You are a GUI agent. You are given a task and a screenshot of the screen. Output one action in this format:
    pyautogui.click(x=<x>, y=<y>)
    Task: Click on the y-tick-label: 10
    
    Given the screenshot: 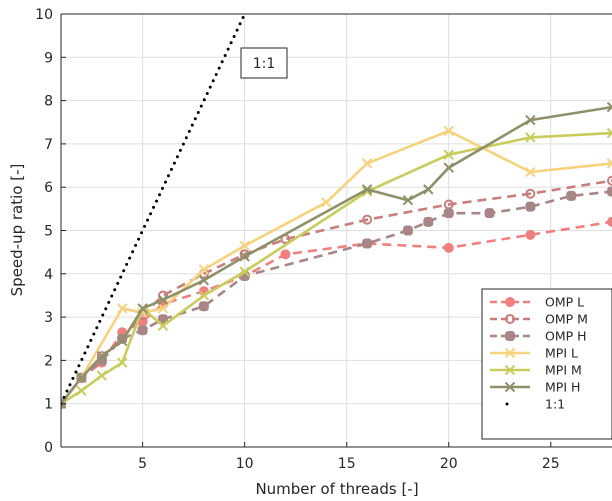 What is the action you would take?
    pyautogui.click(x=44, y=15)
    